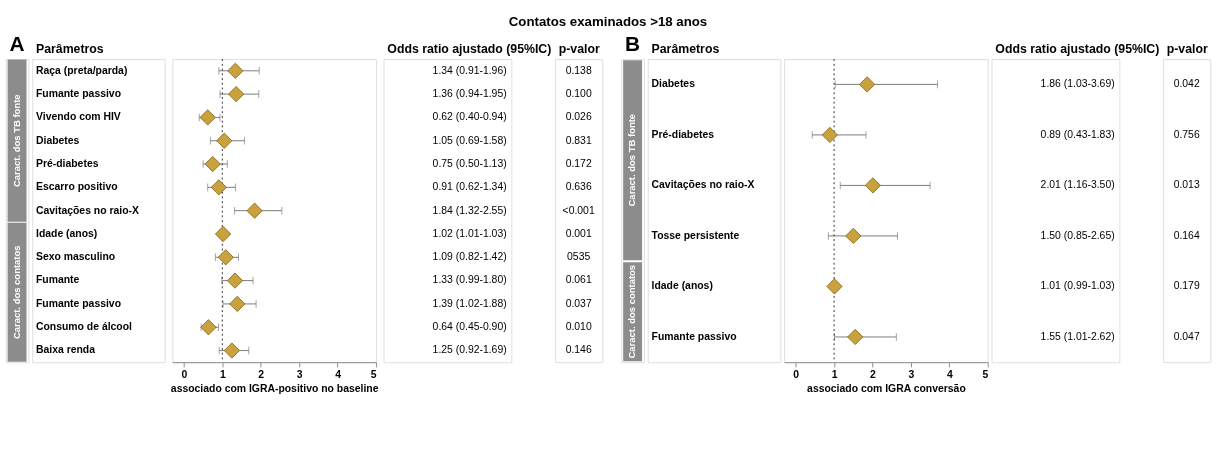 Image resolution: width=1216 pixels, height=459 pixels. Describe the element at coordinates (633, 43) in the screenshot. I see `chart-title: B` at that location.